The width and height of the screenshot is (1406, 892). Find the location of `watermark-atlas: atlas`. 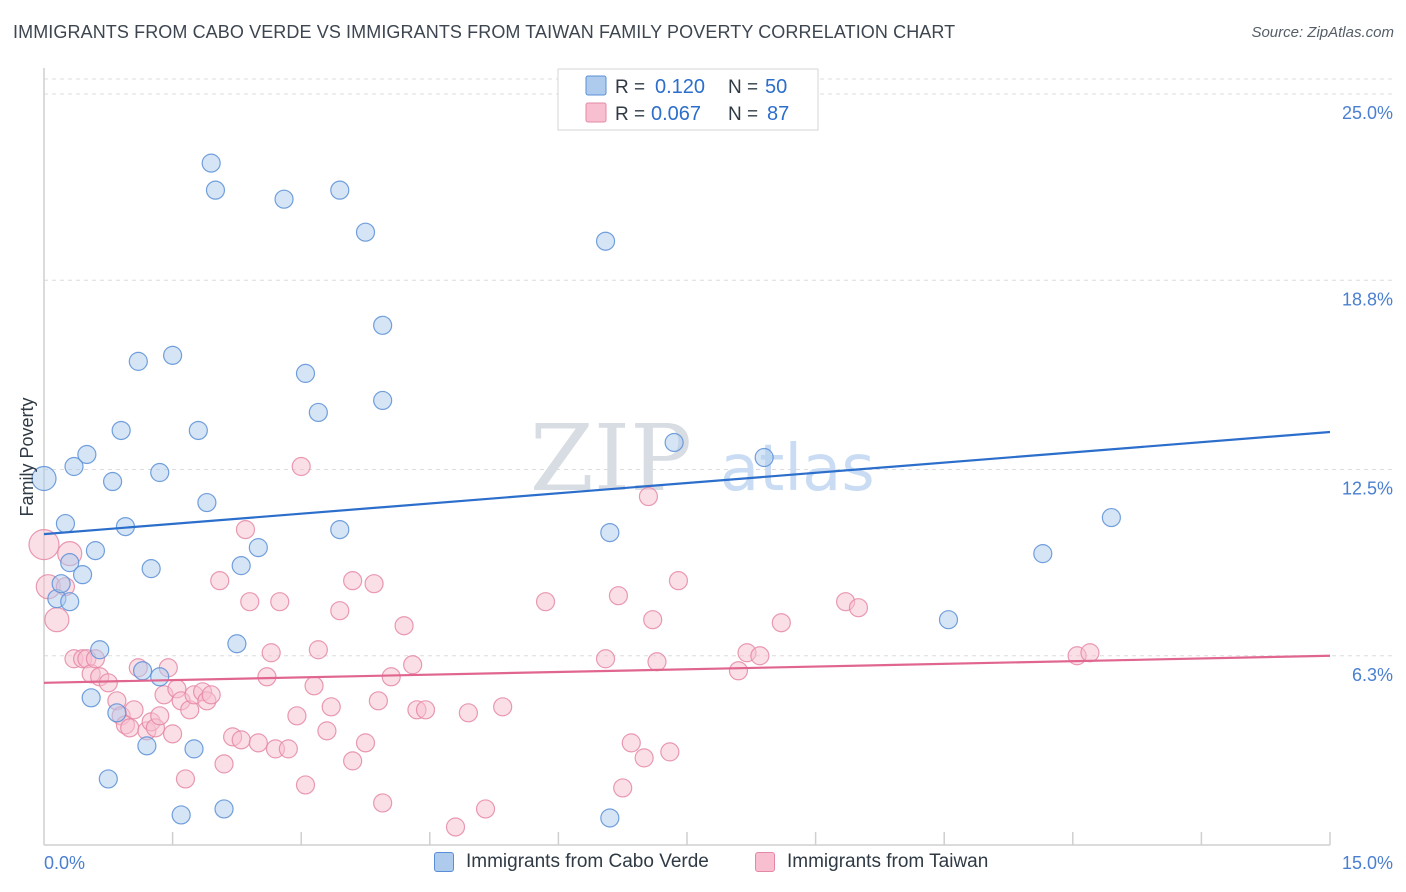

watermark-atlas: atlas is located at coordinates (797, 469).